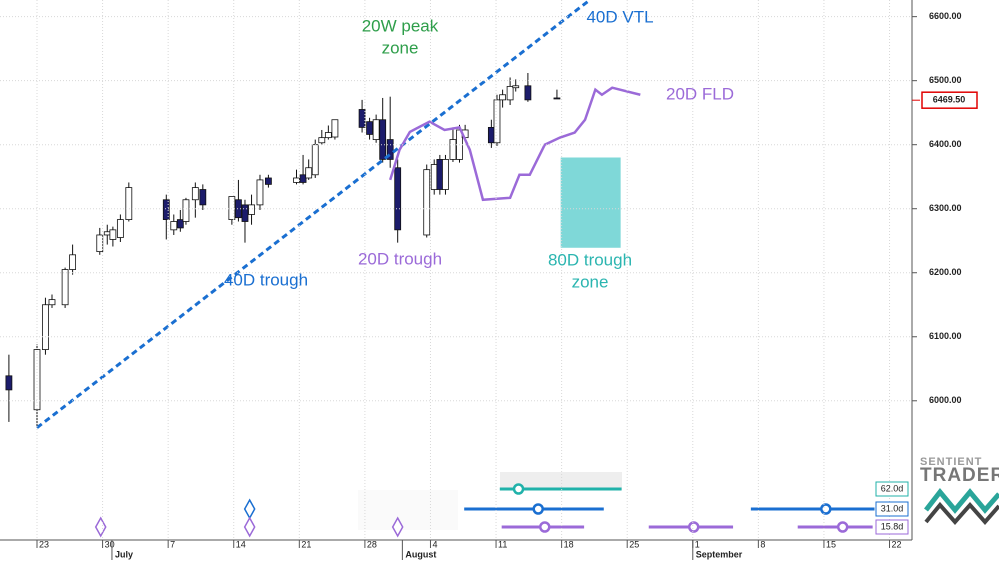 The height and width of the screenshot is (562, 999). I want to click on cycle-label: 62.0d, so click(892, 488).